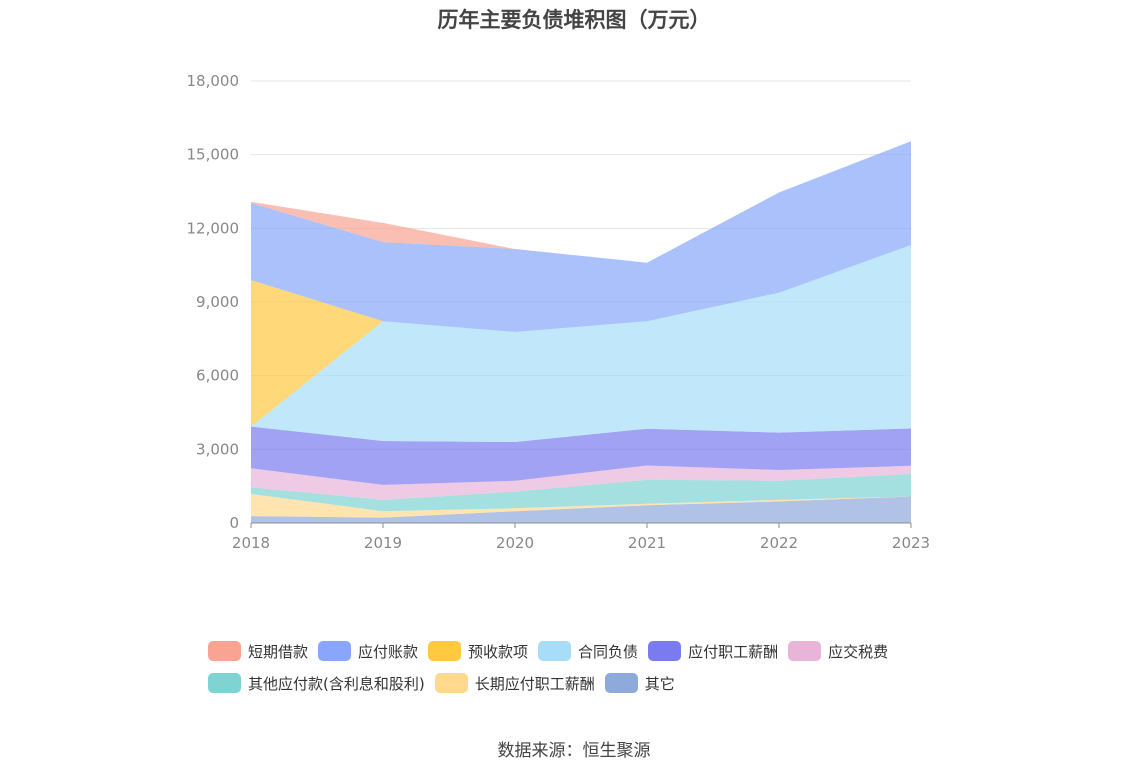 The image size is (1148, 776). What do you see at coordinates (858, 651) in the screenshot?
I see `legend-label: 应交税费` at bounding box center [858, 651].